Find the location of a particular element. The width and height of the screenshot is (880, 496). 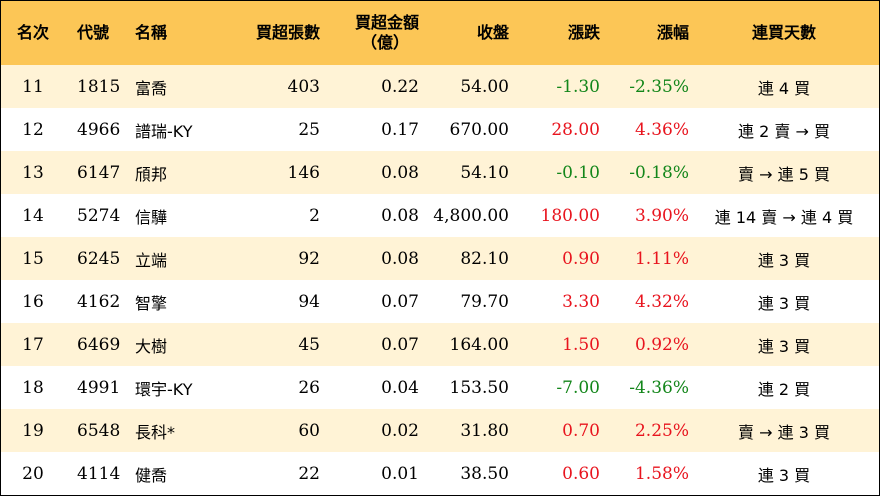

table-row: 17 6469 大樹 45 0.07 164.00 1.50 0.92% 連 3 買 is located at coordinates (440, 344).